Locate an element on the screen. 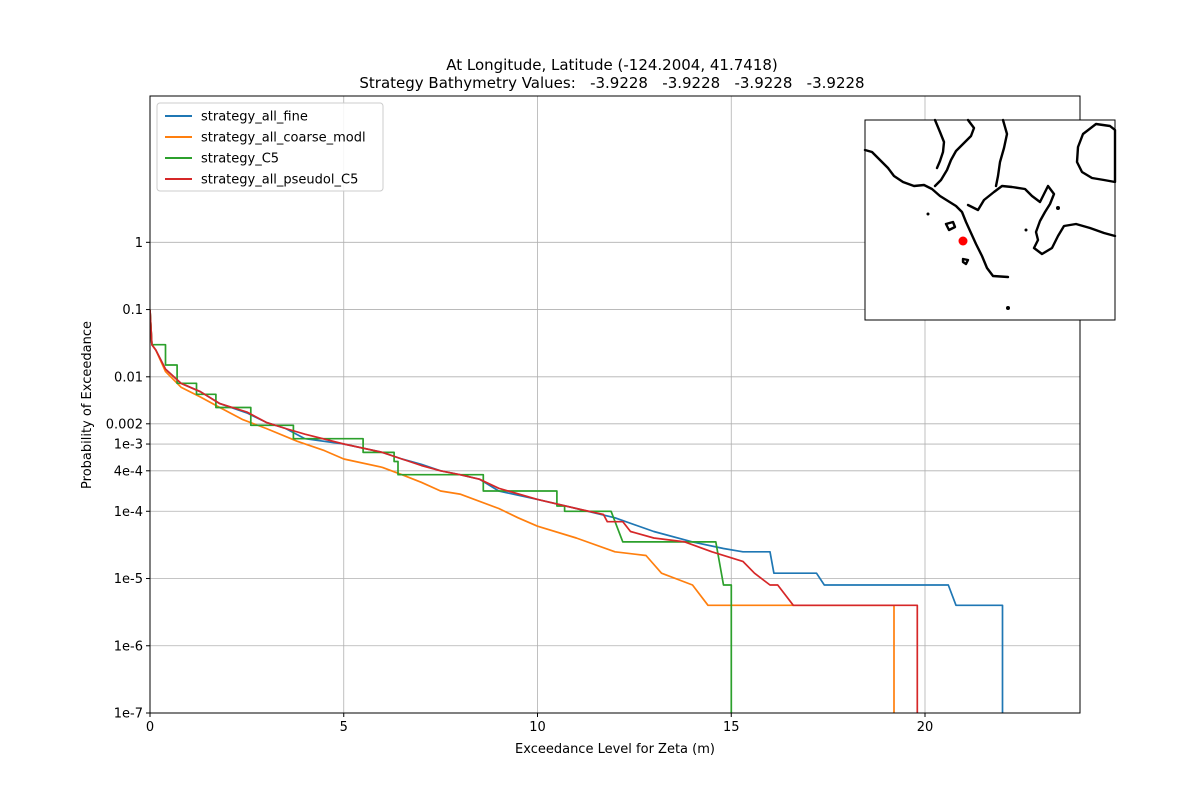 The width and height of the screenshot is (1200, 800). legend-label: strategy_all_pseudol_C5 is located at coordinates (279, 180).